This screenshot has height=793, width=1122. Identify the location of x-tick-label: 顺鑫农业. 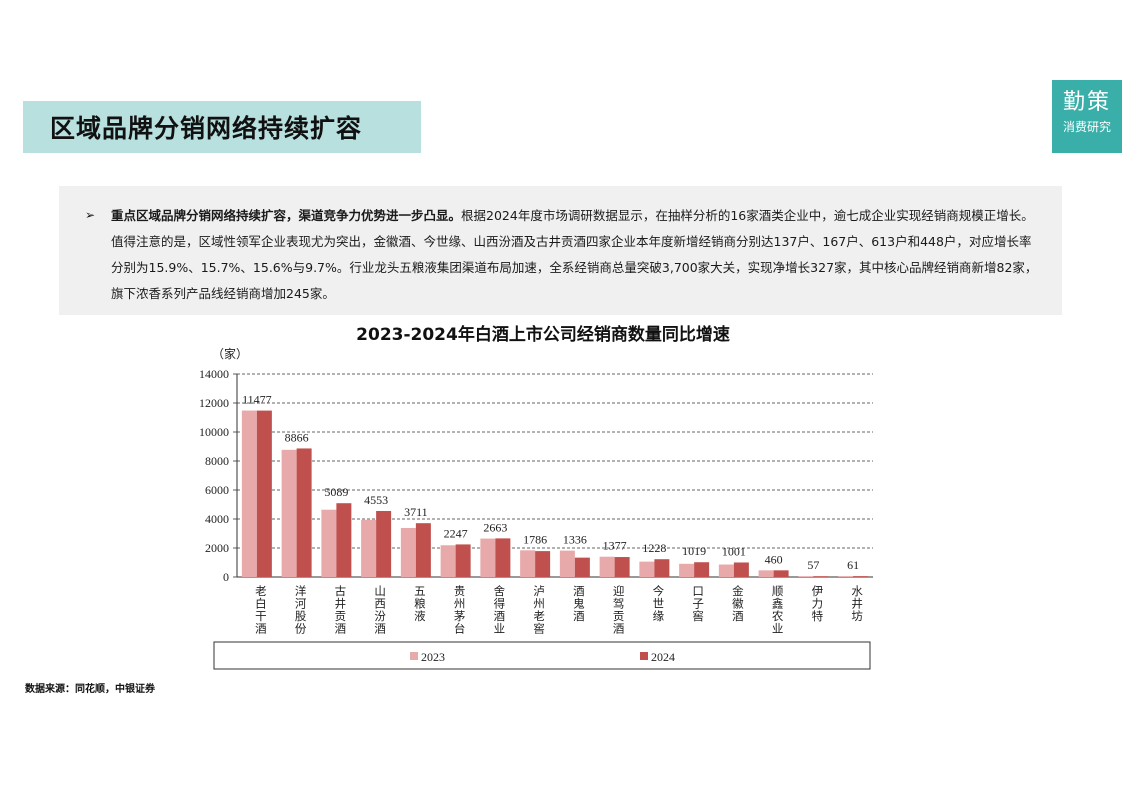
(778, 610).